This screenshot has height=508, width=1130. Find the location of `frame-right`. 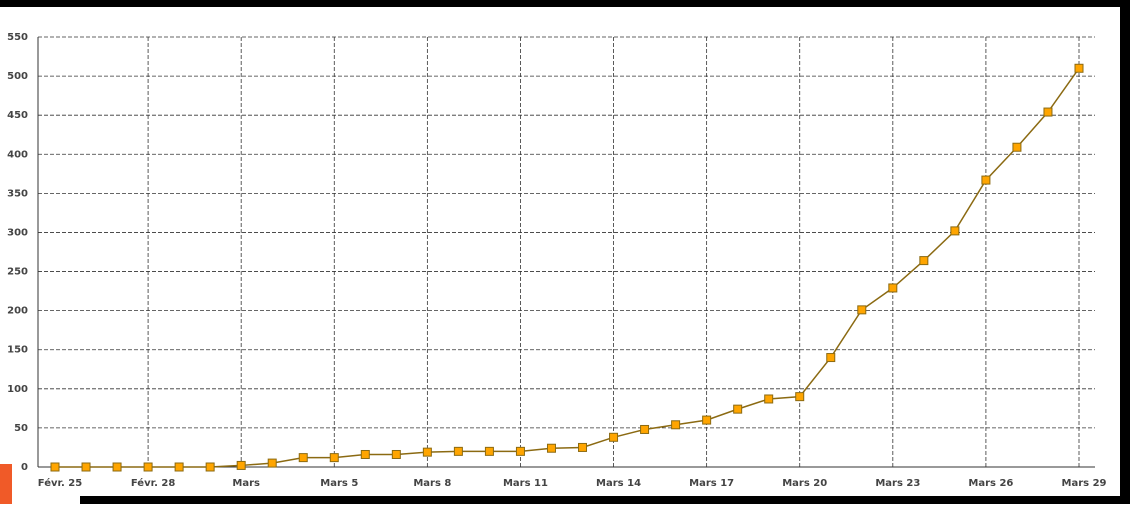

frame-right is located at coordinates (1125, 252).